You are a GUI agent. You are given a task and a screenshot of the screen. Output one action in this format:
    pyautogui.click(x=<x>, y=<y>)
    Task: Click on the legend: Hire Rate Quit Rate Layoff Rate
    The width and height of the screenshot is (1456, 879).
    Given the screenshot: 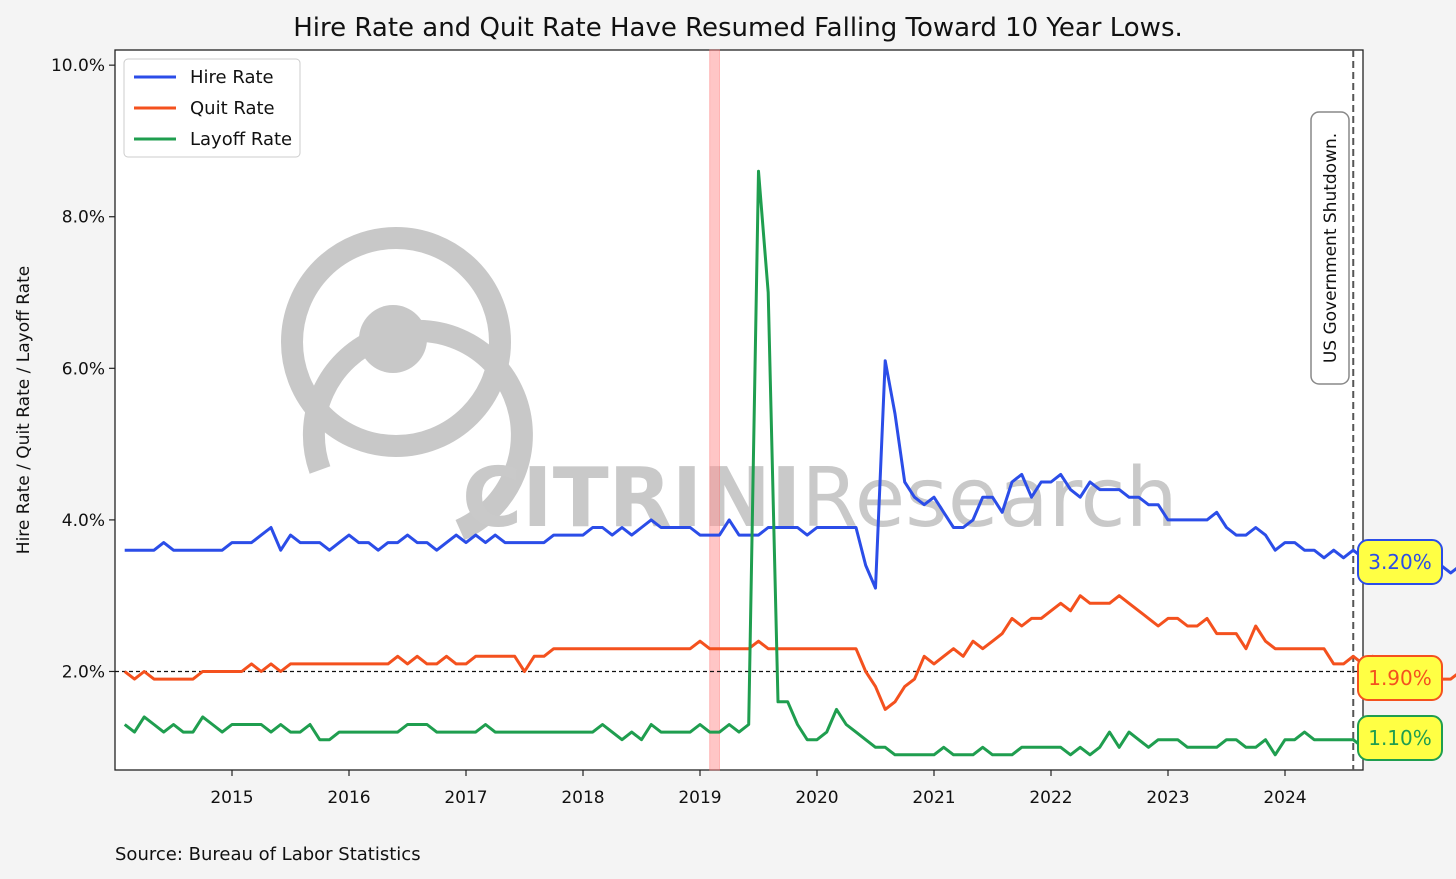 What is the action you would take?
    pyautogui.click(x=212, y=108)
    